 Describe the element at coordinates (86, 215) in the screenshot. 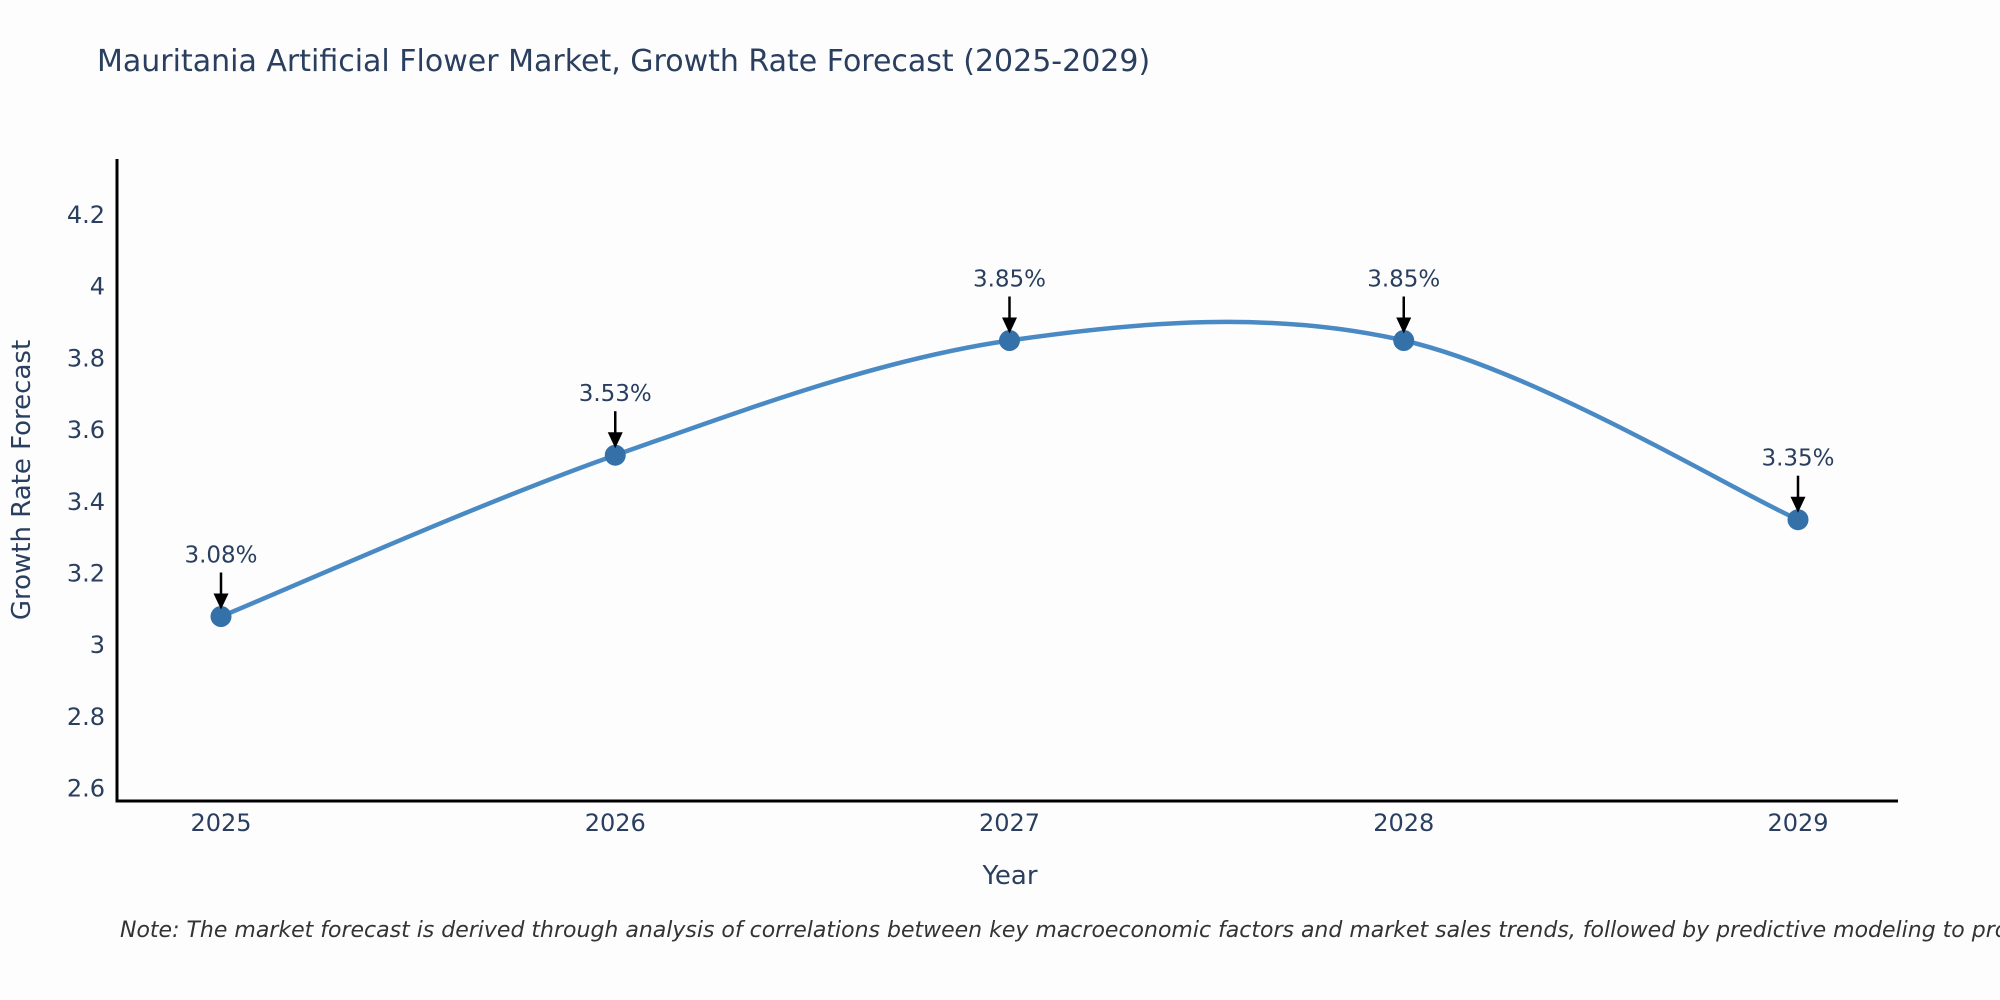

I see `y-tick-label: 4.2` at that location.